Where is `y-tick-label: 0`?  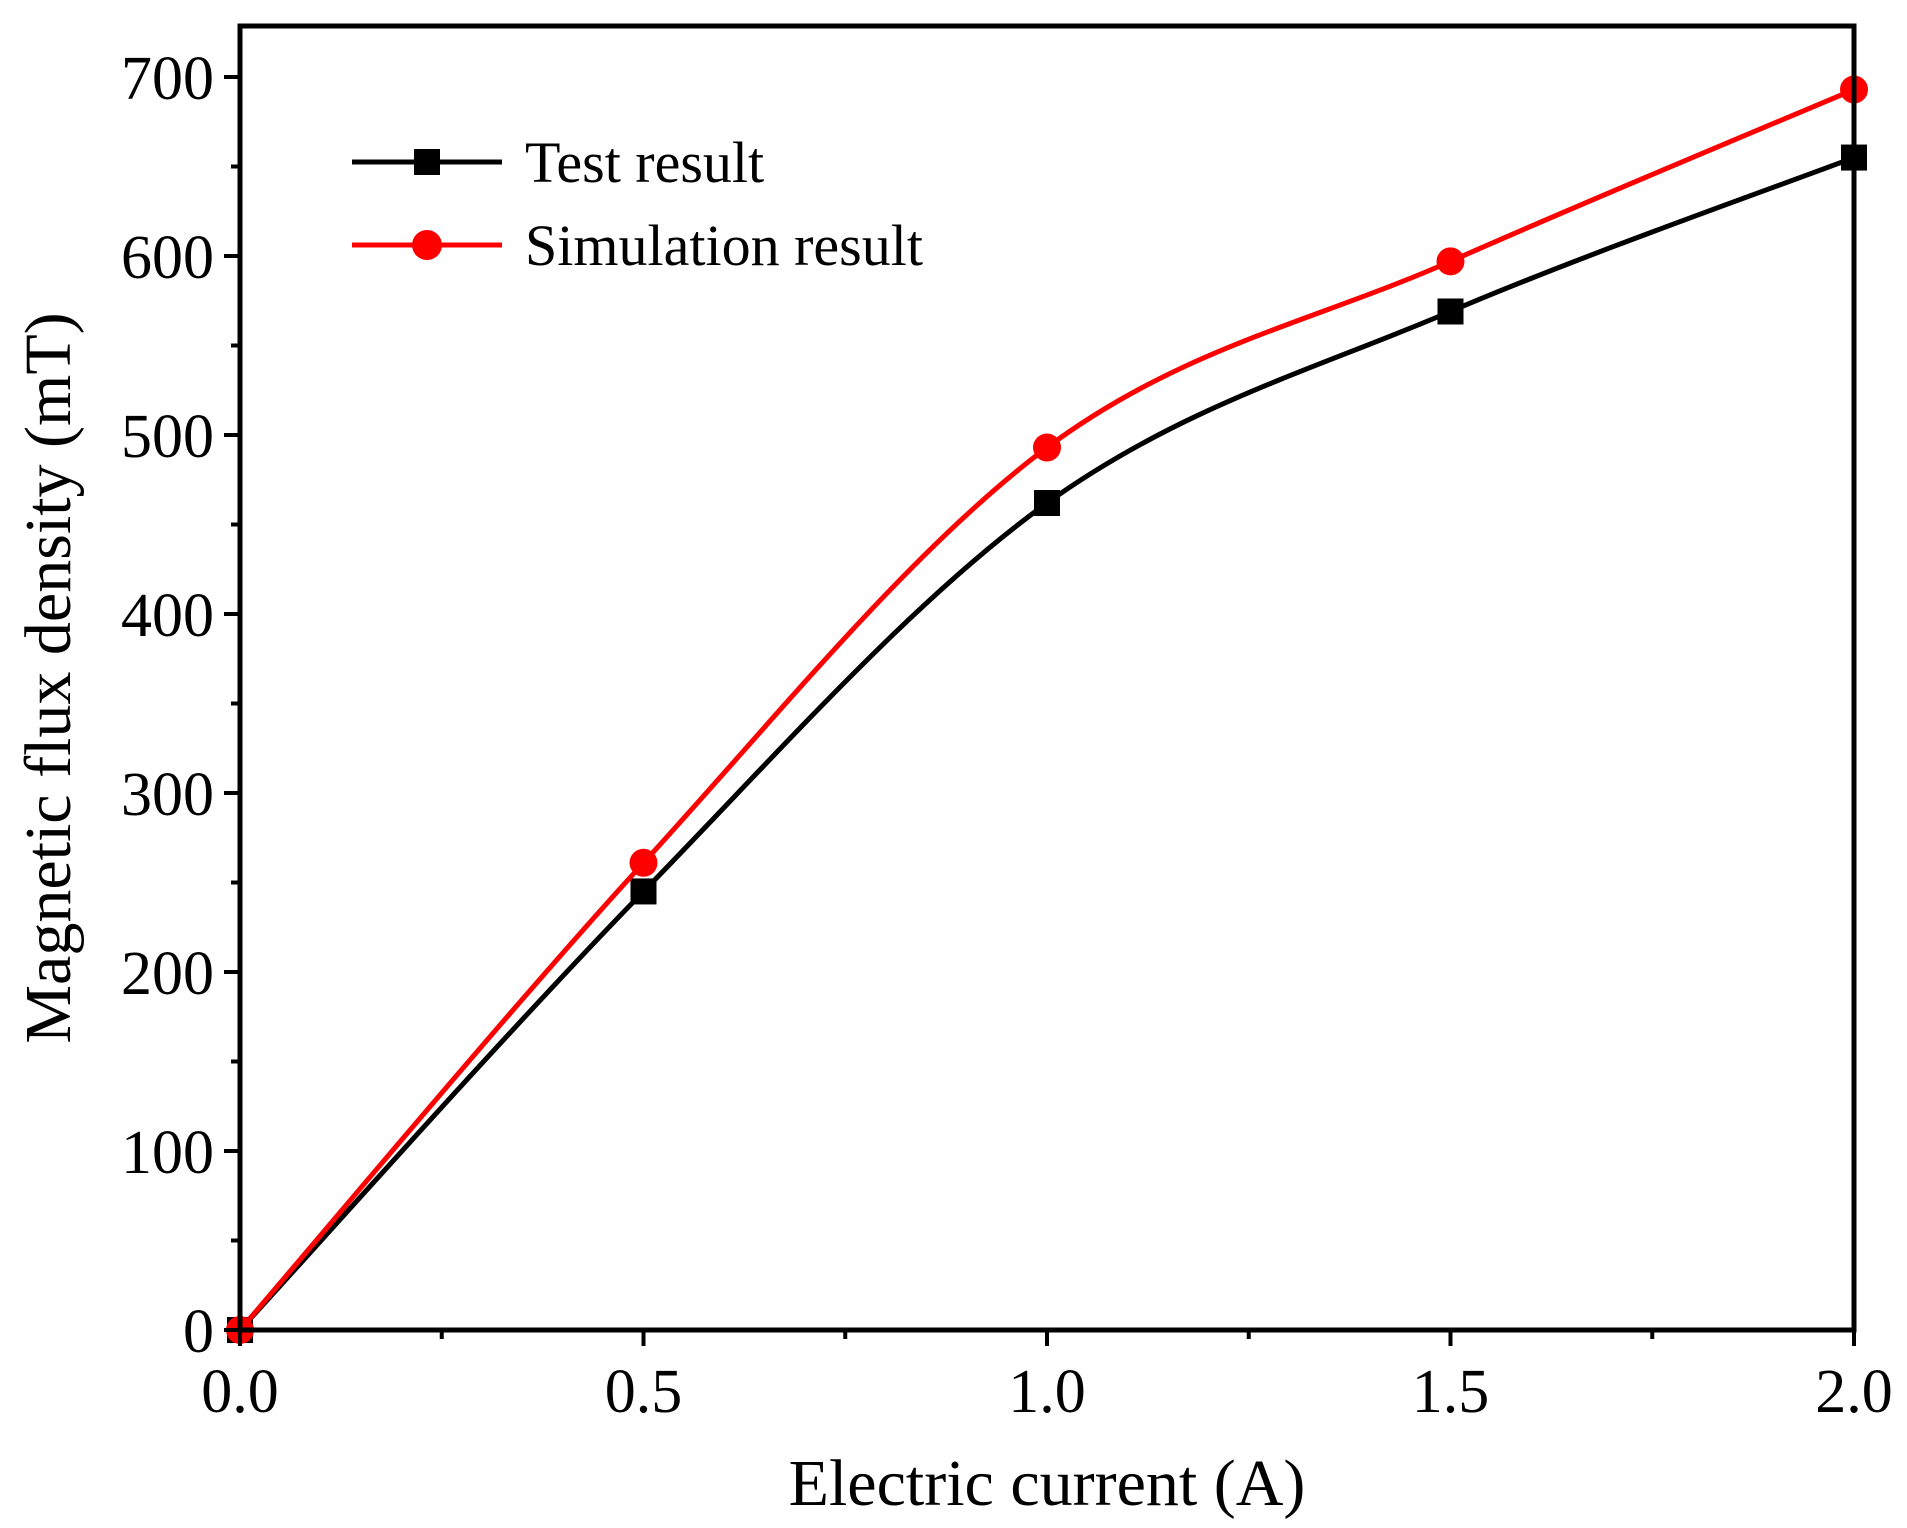
y-tick-label: 0 is located at coordinates (198, 1332).